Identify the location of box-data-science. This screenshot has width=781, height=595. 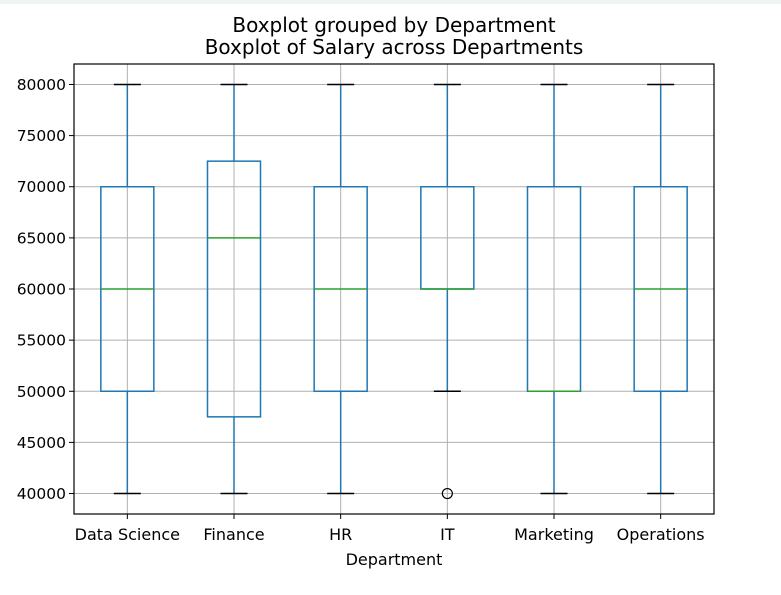
(127, 289).